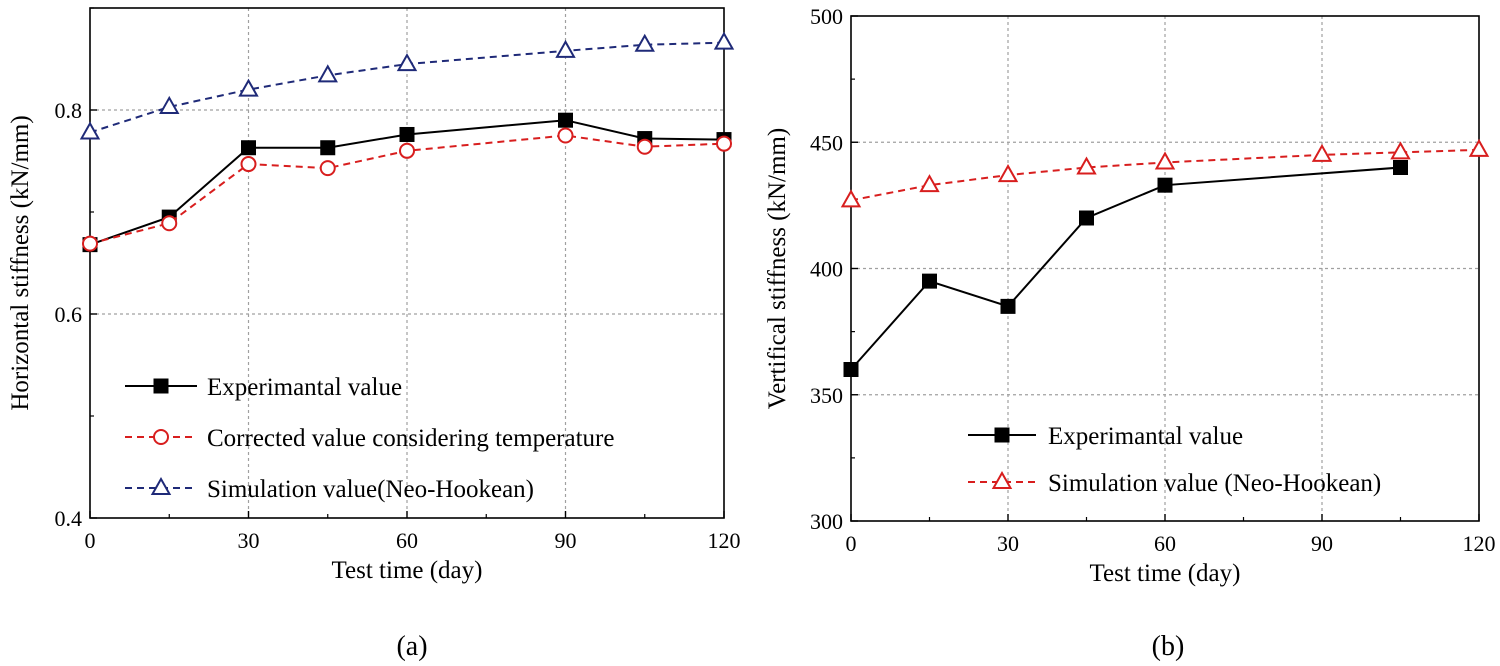  What do you see at coordinates (1214, 483) in the screenshot?
I see `legend-entry-label: Simulation value (Neo-Hookean)` at bounding box center [1214, 483].